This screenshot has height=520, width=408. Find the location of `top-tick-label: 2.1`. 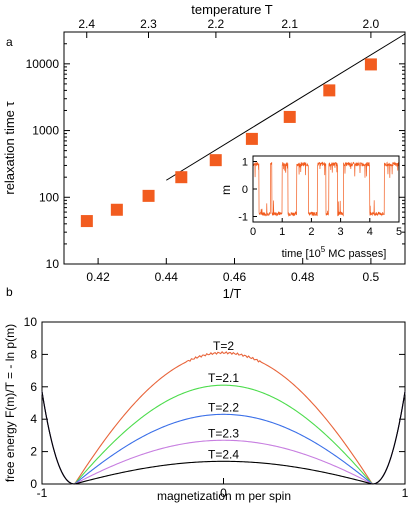

top-tick-label: 2.1 is located at coordinates (289, 24).